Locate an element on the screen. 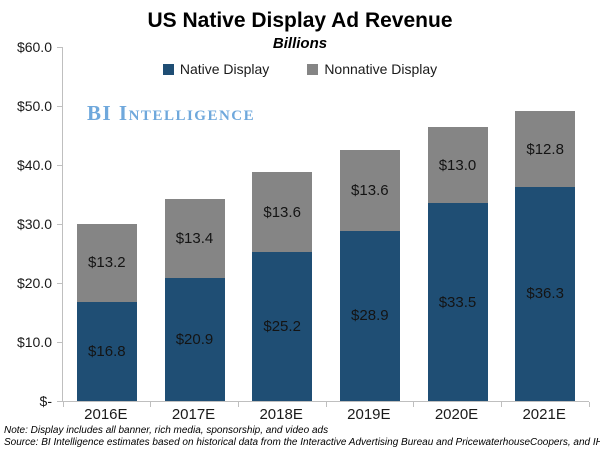  bi-intelligence-logo: BI Intelligence is located at coordinates (171, 113).